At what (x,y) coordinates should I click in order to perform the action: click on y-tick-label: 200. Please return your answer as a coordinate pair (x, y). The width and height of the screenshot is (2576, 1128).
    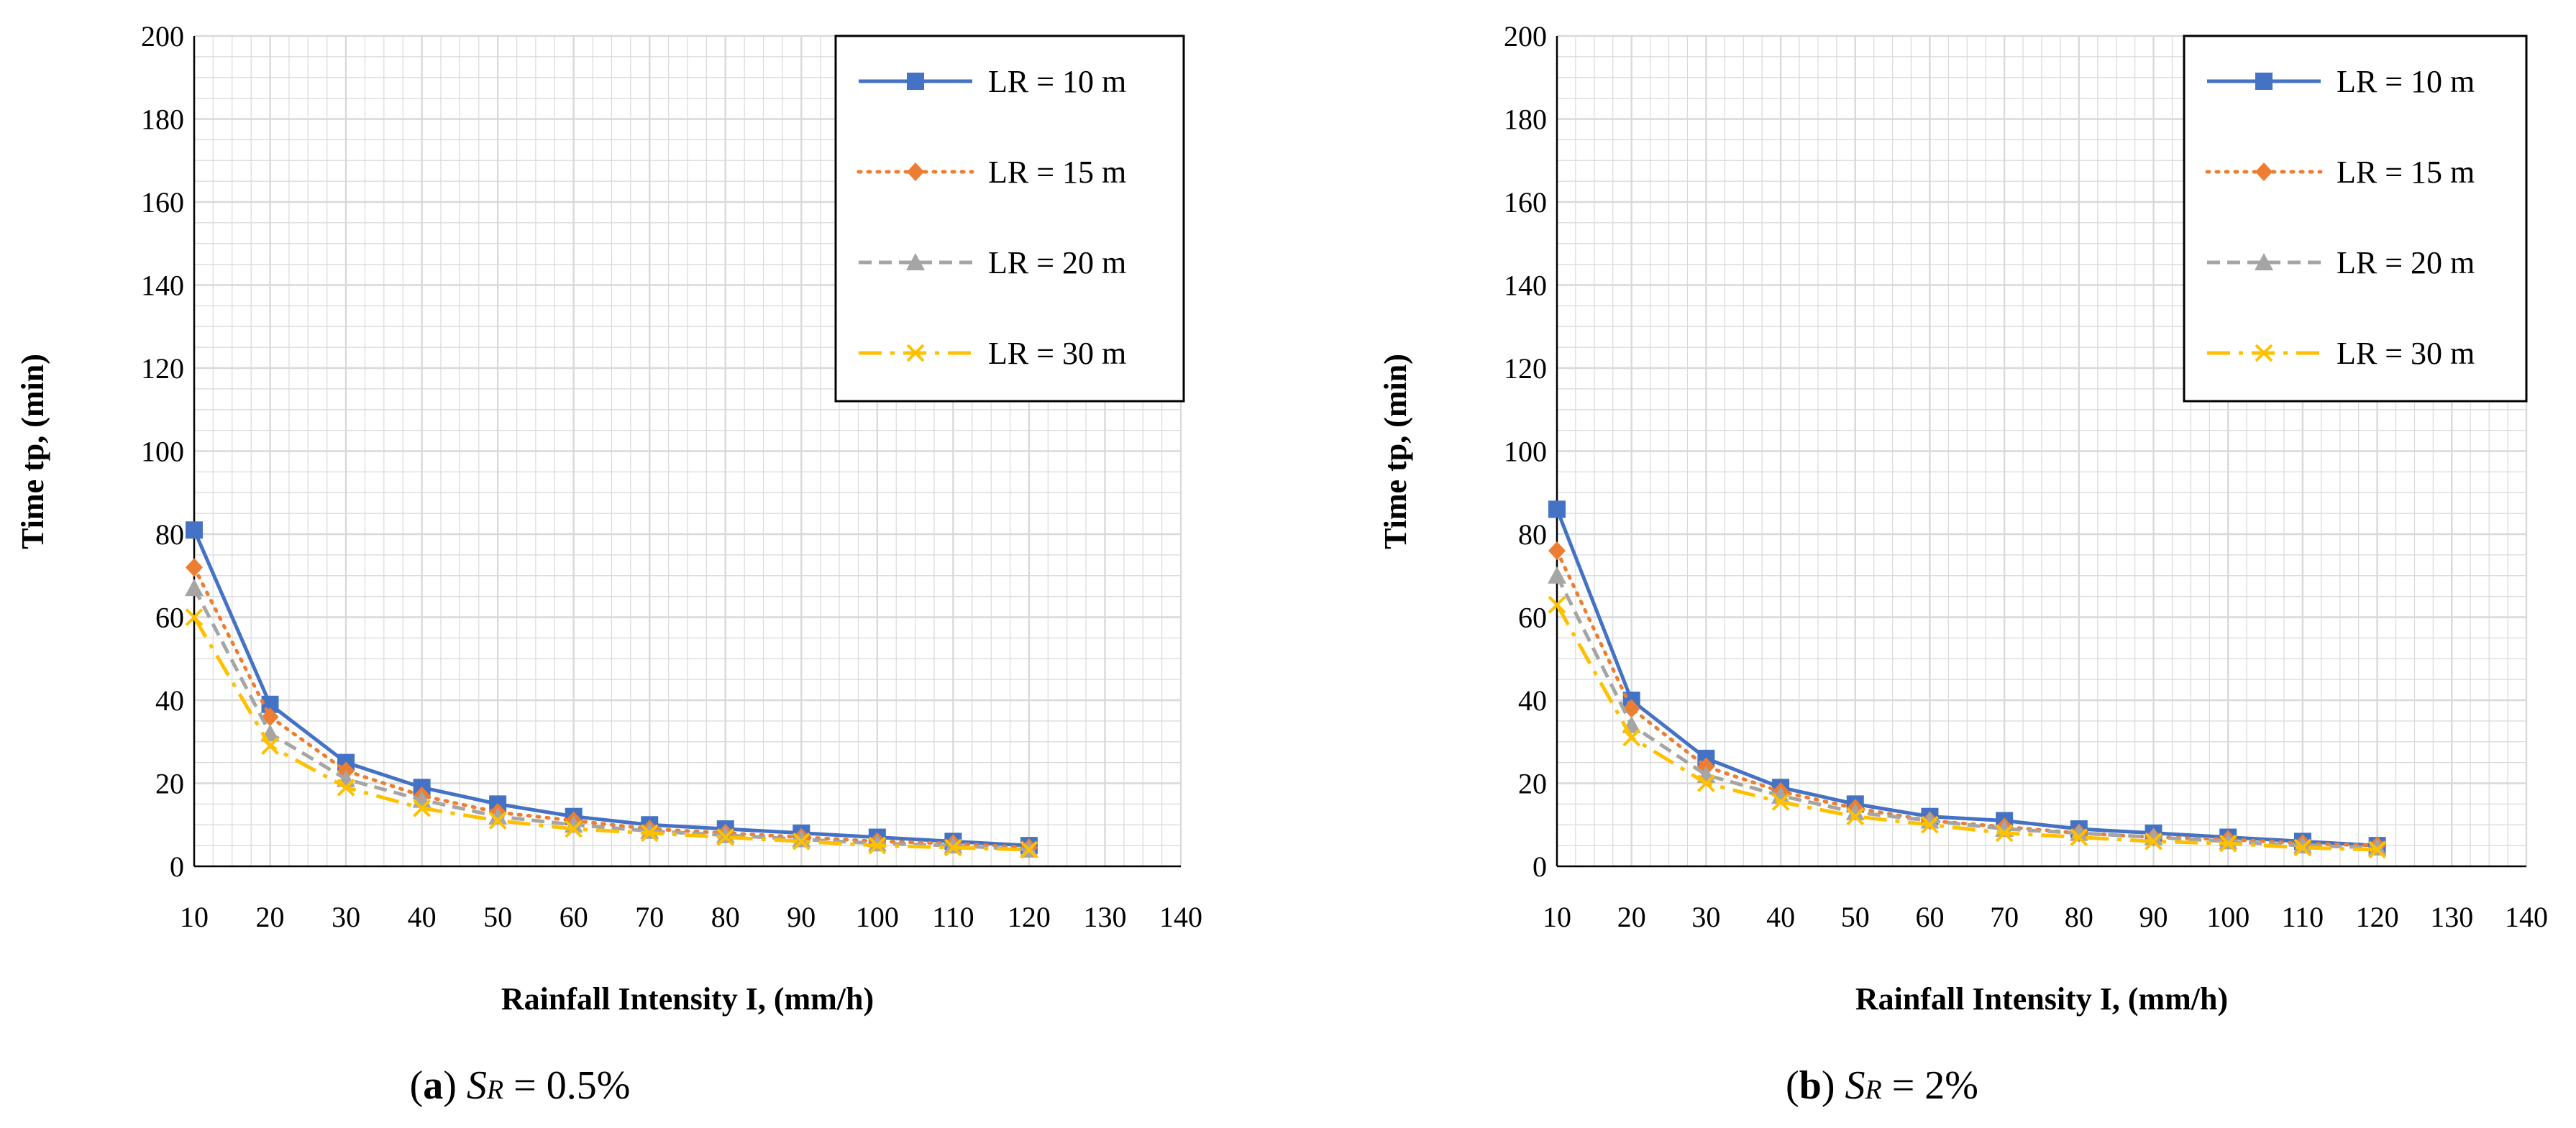
    Looking at the image, I should click on (1525, 36).